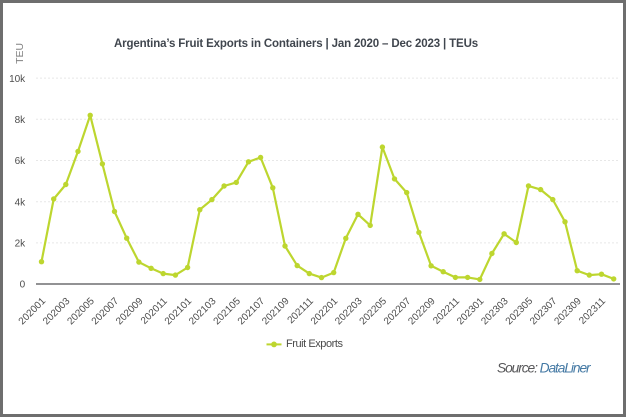 This screenshot has height=417, width=626. What do you see at coordinates (20, 53) in the screenshot?
I see `svg-text: TEU` at bounding box center [20, 53].